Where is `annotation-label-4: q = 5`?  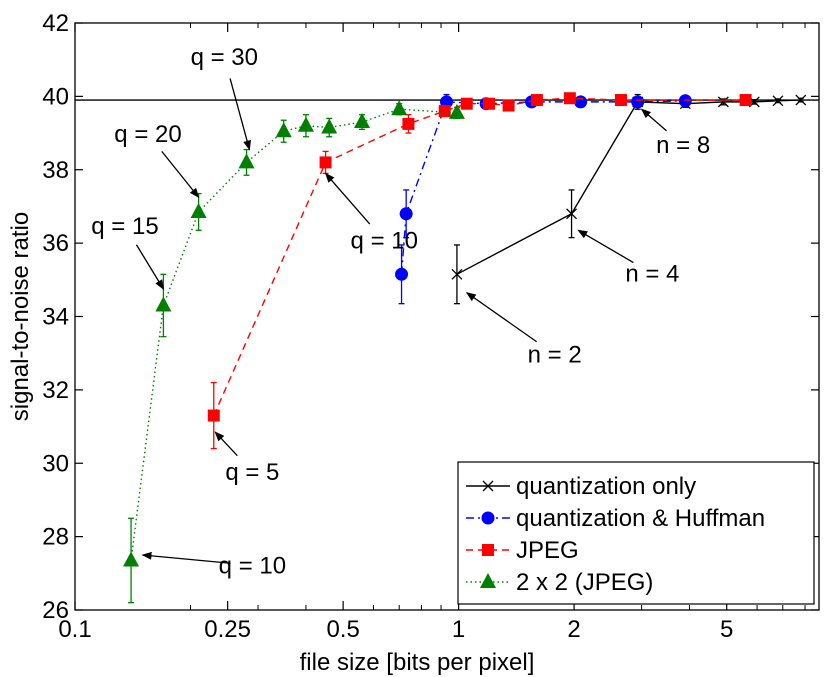
annotation-label-4: q = 5 is located at coordinates (252, 472).